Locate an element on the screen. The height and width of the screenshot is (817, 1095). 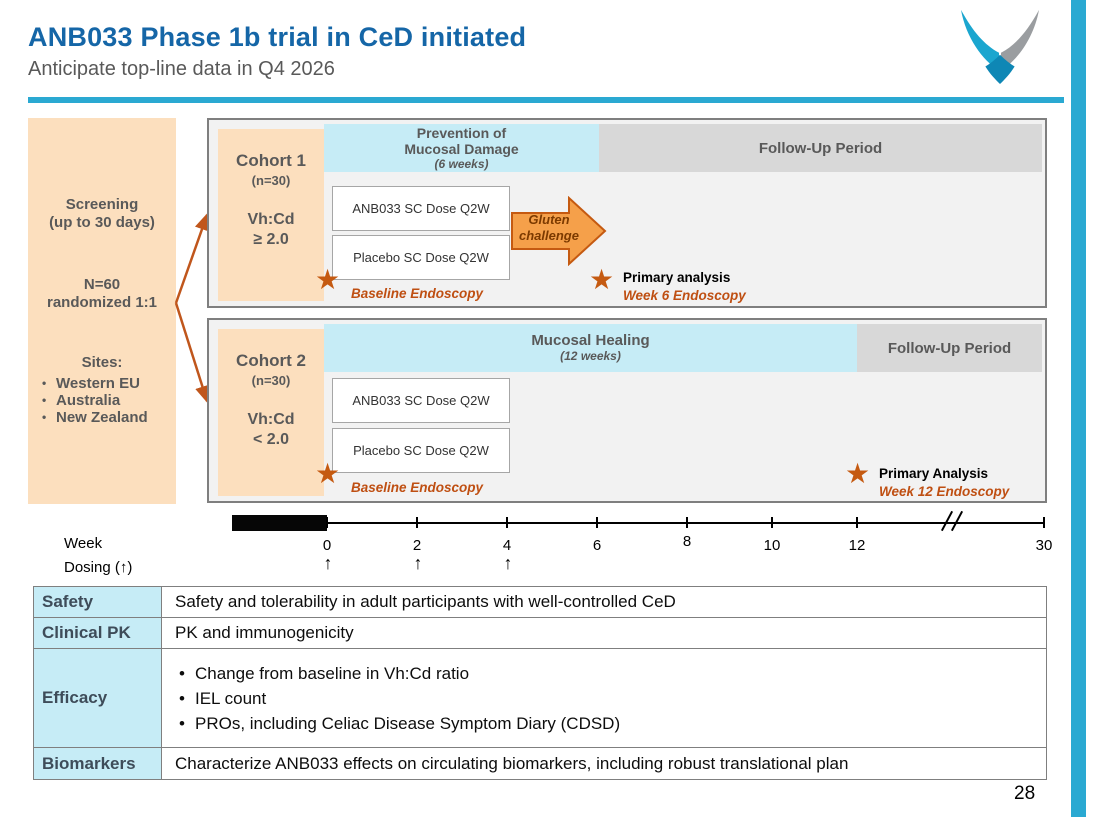
site-item: Western EU is located at coordinates (94, 383).